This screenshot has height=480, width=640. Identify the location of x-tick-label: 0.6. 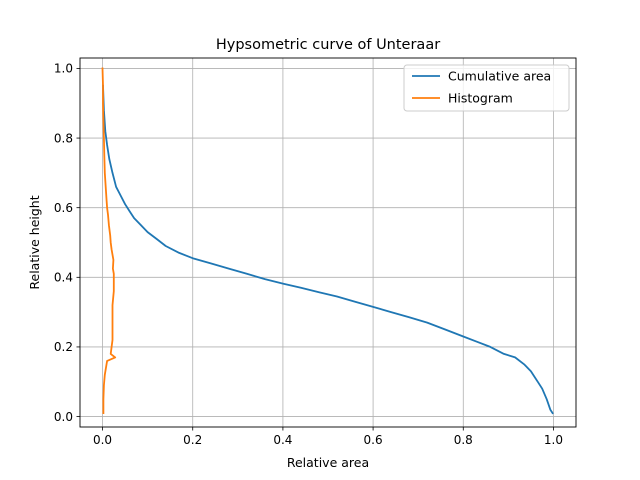
(373, 440).